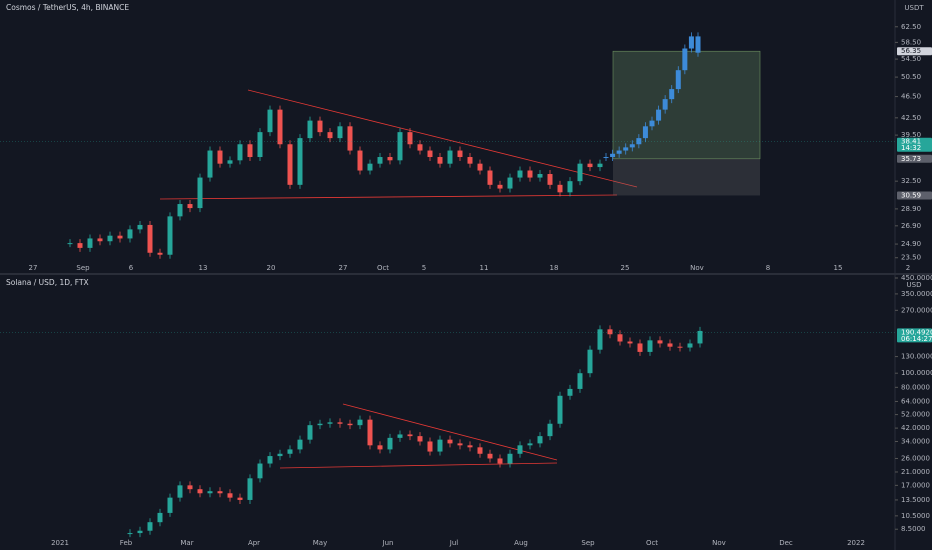  Describe the element at coordinates (856, 543) in the screenshot. I see `x-tick-label: 2022` at that location.